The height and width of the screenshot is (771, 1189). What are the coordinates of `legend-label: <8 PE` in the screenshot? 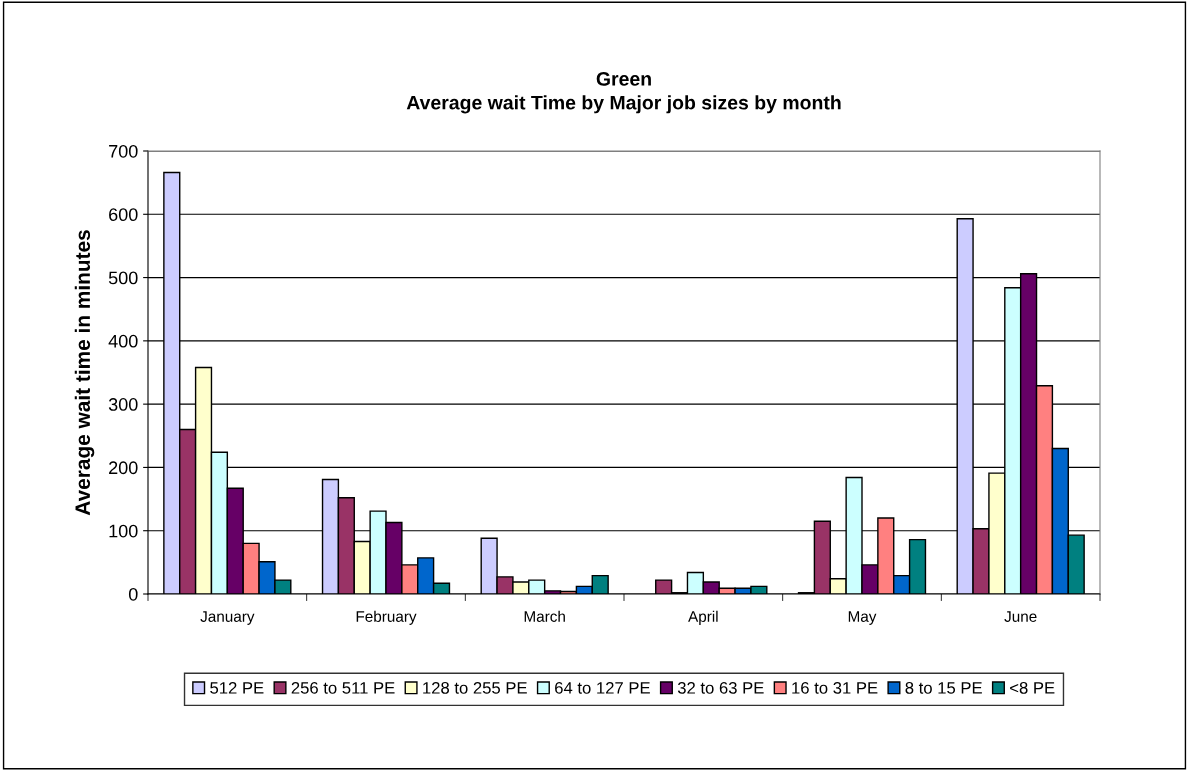 It's located at (1032, 687).